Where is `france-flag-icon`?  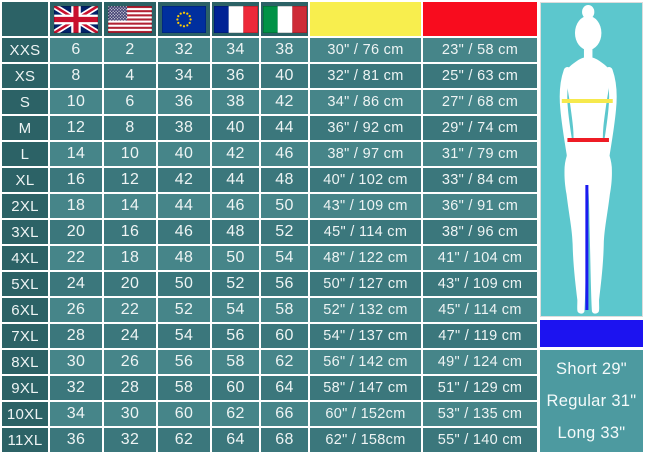 france-flag-icon is located at coordinates (235, 19).